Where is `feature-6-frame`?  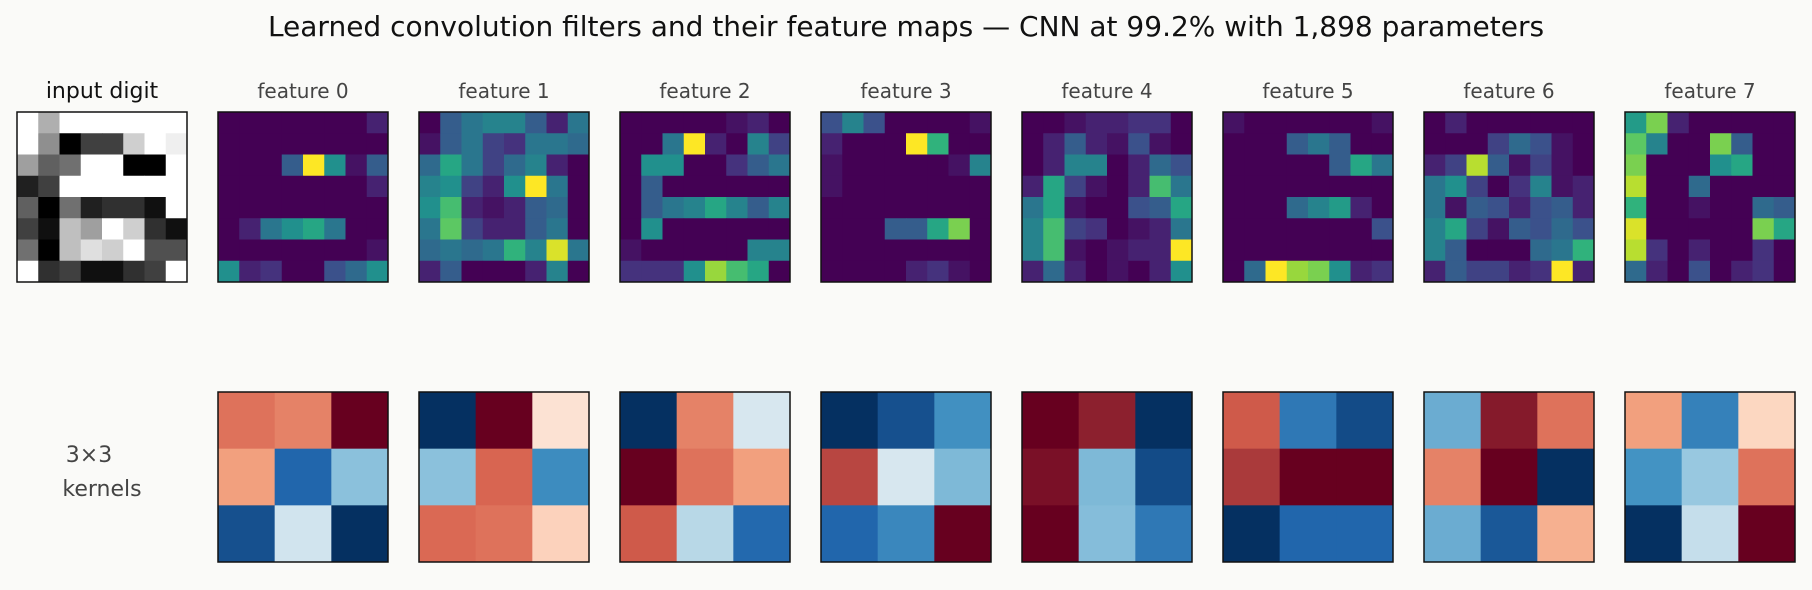
feature-6-frame is located at coordinates (1509, 197).